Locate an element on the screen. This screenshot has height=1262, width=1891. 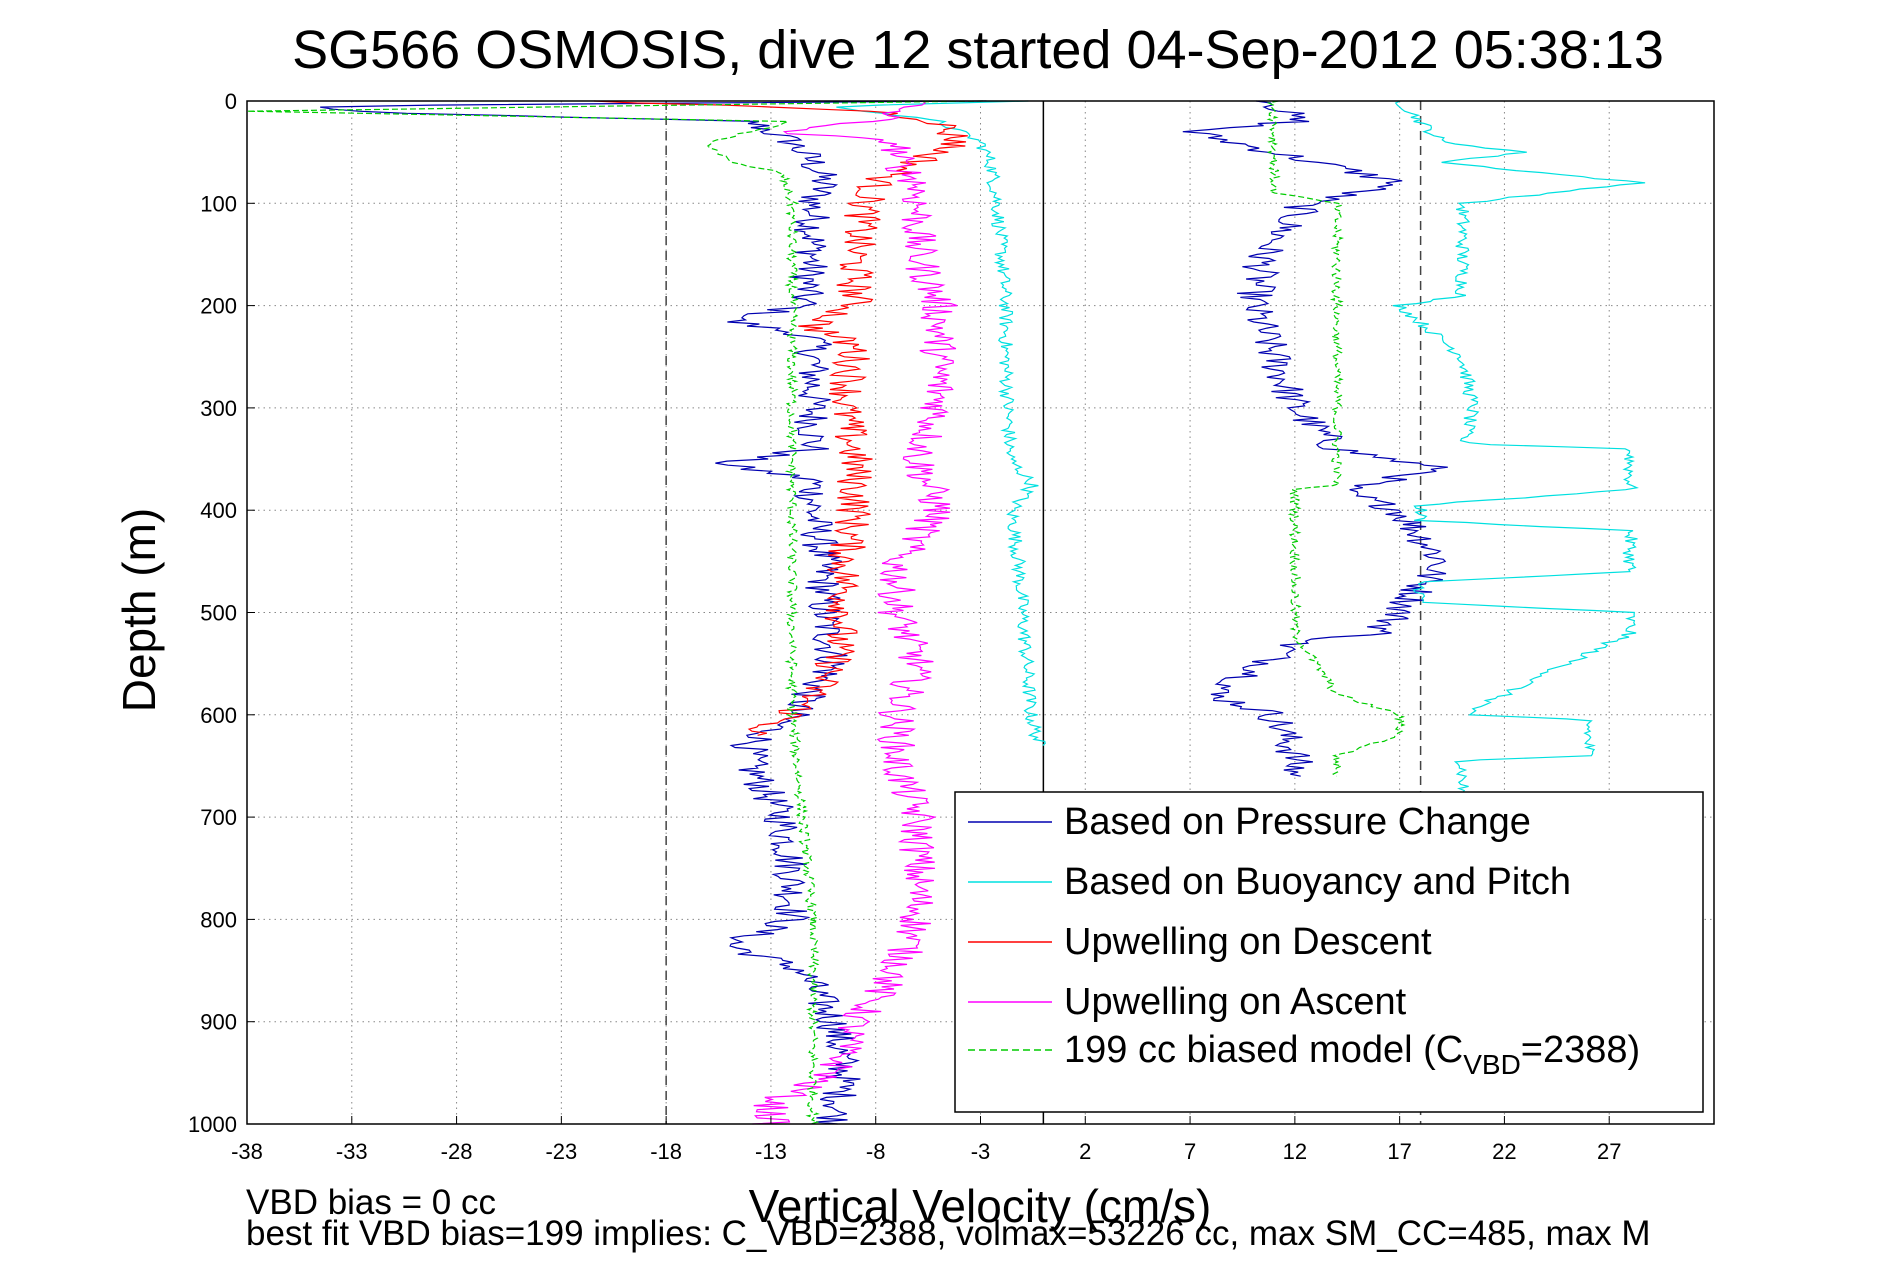
x-tick-label: -33 is located at coordinates (352, 1151).